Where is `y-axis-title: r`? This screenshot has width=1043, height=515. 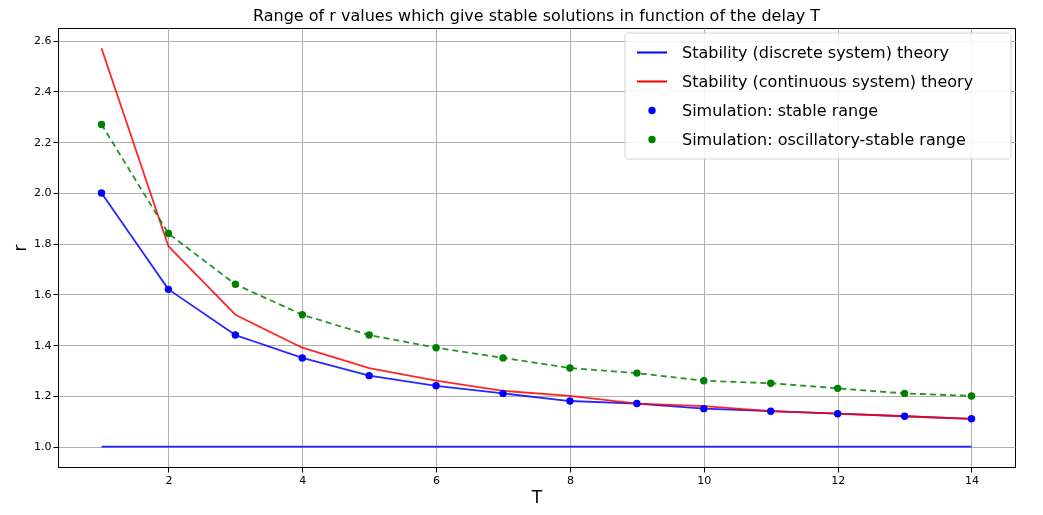 y-axis-title: r is located at coordinates (20, 248).